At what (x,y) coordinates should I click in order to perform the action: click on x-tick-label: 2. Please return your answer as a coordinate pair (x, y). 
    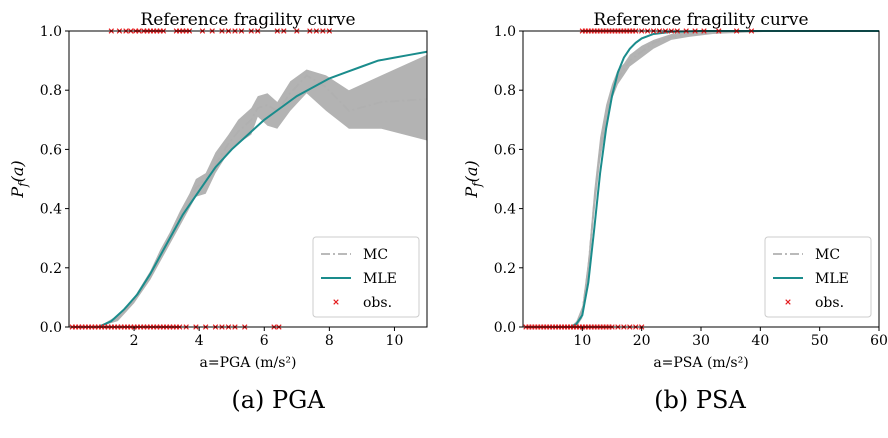
    Looking at the image, I should click on (134, 341).